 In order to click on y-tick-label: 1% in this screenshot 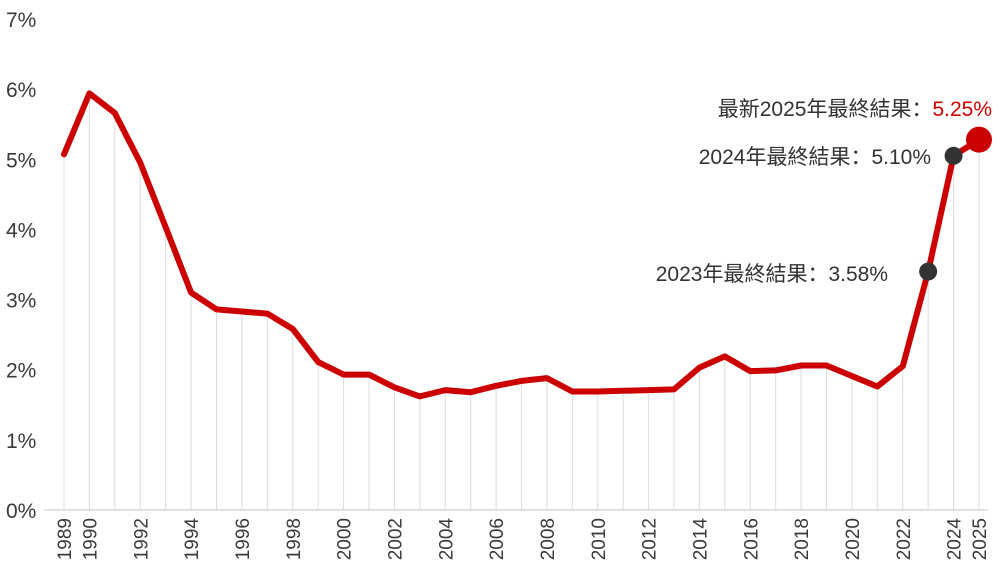, I will do `click(21, 441)`.